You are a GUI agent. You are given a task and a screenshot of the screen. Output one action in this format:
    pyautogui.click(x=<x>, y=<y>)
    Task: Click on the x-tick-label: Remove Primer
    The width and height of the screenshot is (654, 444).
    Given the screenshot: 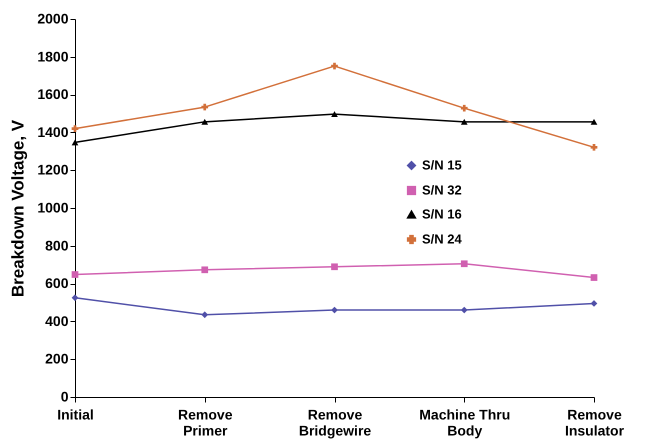 What is the action you would take?
    pyautogui.click(x=205, y=422)
    